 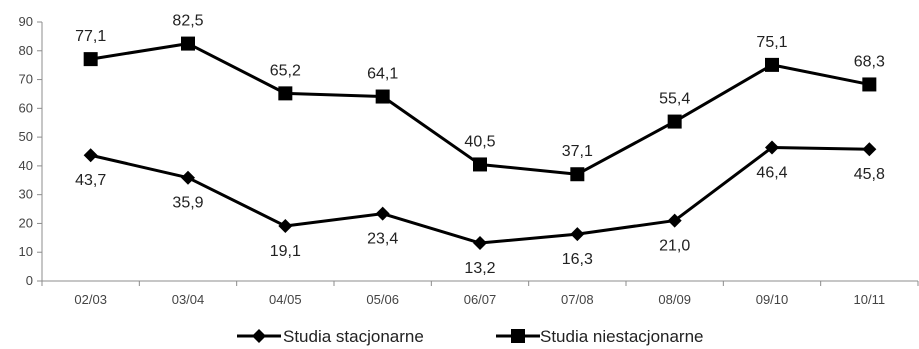 What do you see at coordinates (382, 299) in the screenshot?
I see `x-tick-label: 05/06` at bounding box center [382, 299].